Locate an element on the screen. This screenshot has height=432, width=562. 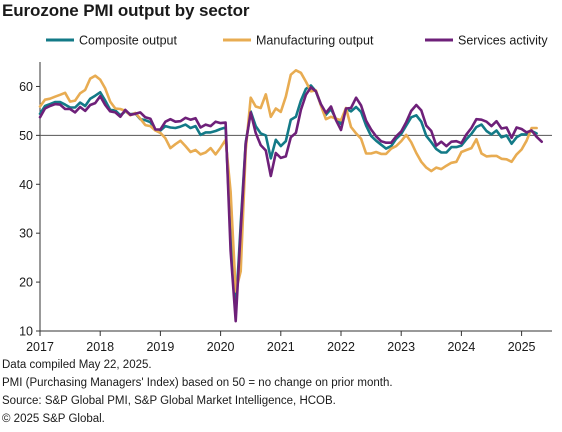
footnote-copyright: © 2025 S&P Global. is located at coordinates (53, 419).